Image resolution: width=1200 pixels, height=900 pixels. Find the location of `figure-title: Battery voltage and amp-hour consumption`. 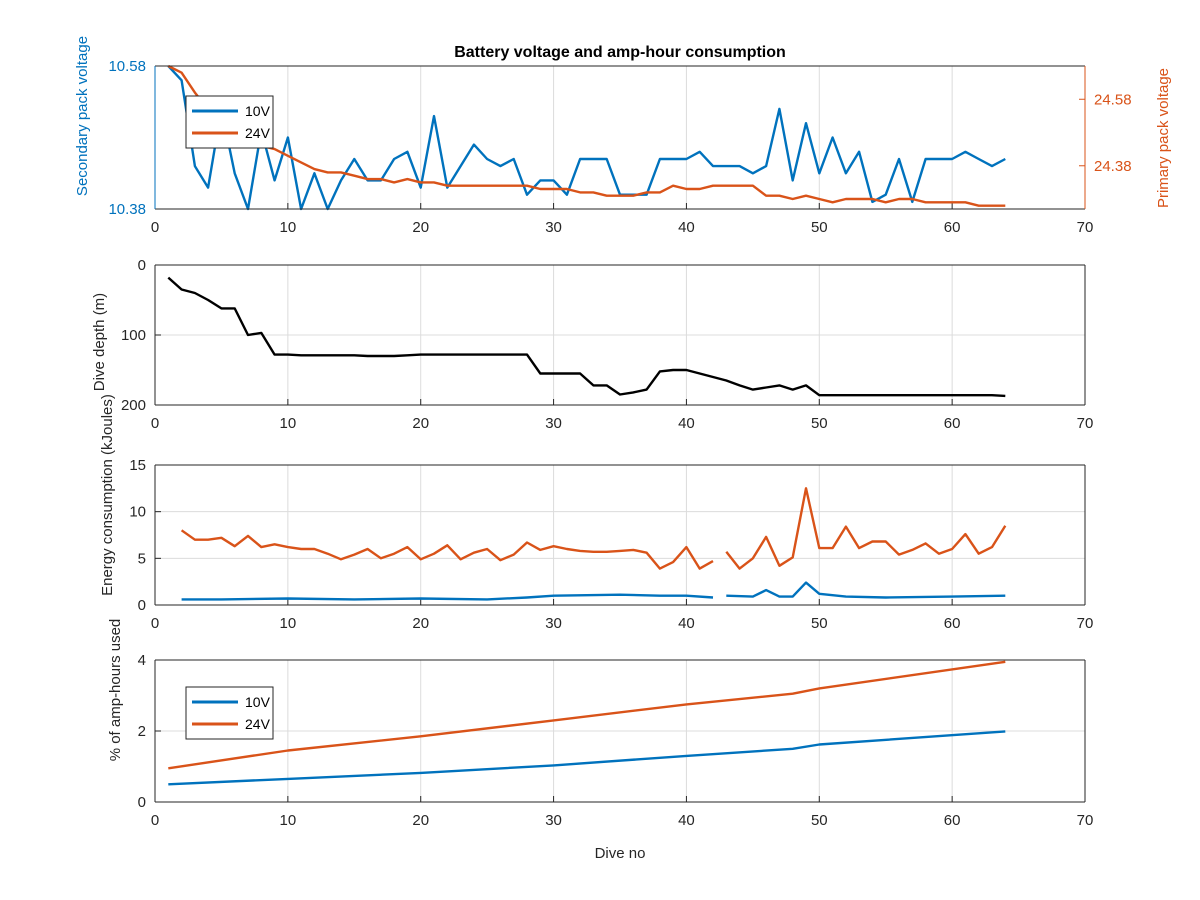

figure-title: Battery voltage and amp-hour consumption is located at coordinates (620, 52).